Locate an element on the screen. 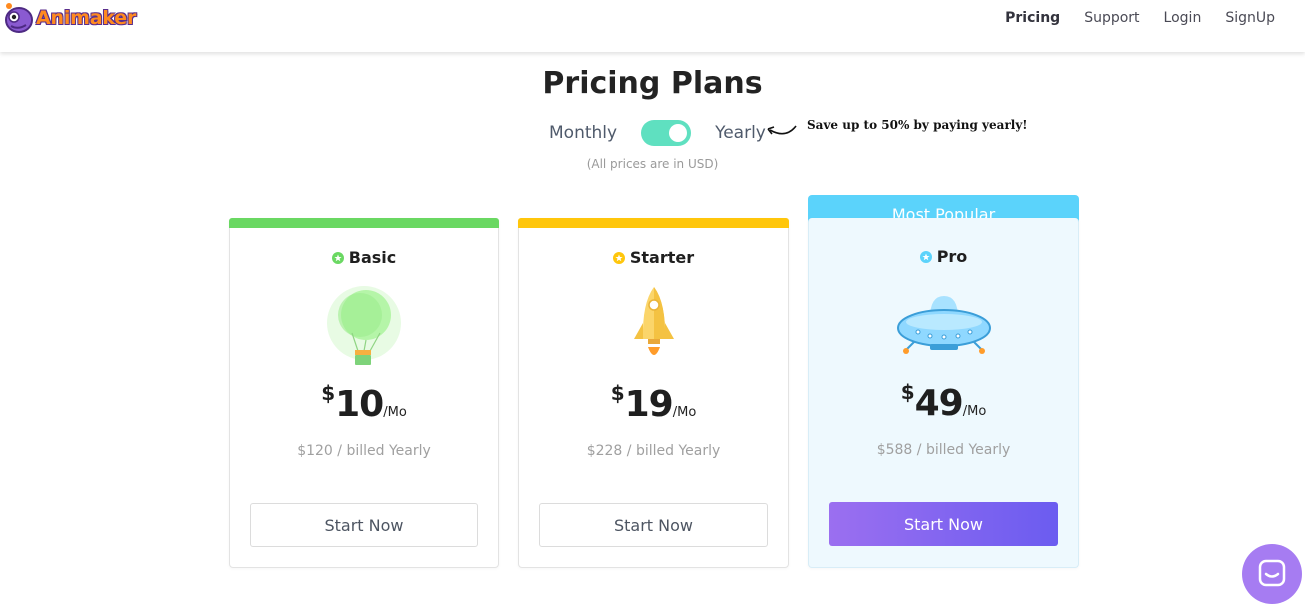 The width and height of the screenshot is (1305, 604). billed-yearly-text: $120 / billed Yearly is located at coordinates (364, 451).